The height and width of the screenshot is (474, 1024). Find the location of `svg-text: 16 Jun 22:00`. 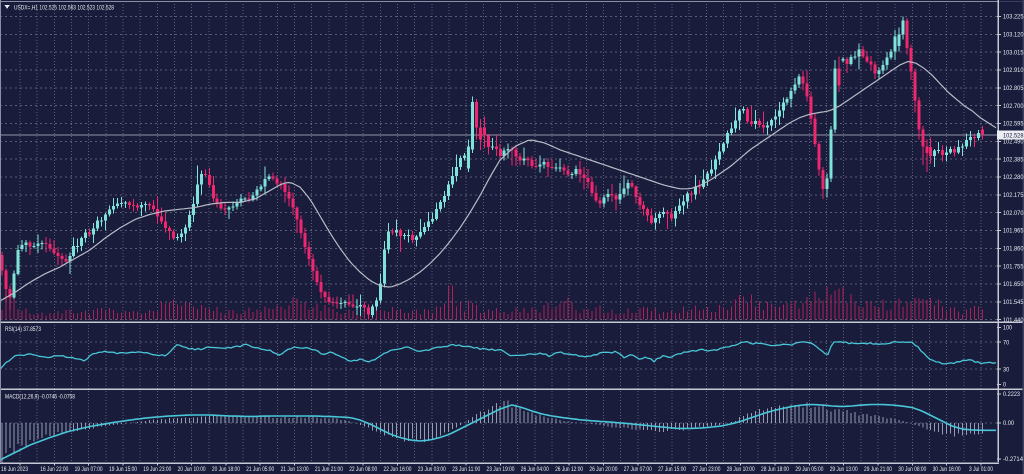

svg-text: 16 Jun 22:00 is located at coordinates (54, 469).